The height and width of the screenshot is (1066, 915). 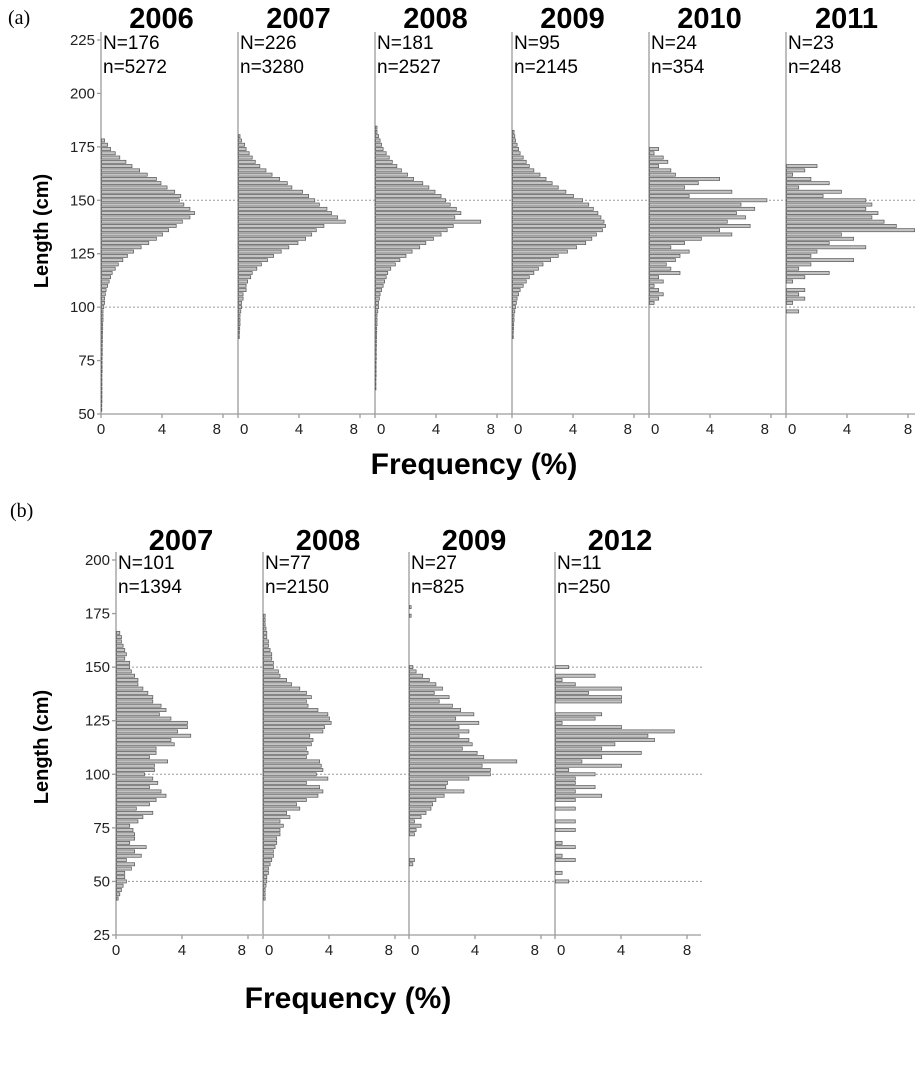 What do you see at coordinates (418, 213) in the screenshot?
I see `bar-2008-144cm` at bounding box center [418, 213].